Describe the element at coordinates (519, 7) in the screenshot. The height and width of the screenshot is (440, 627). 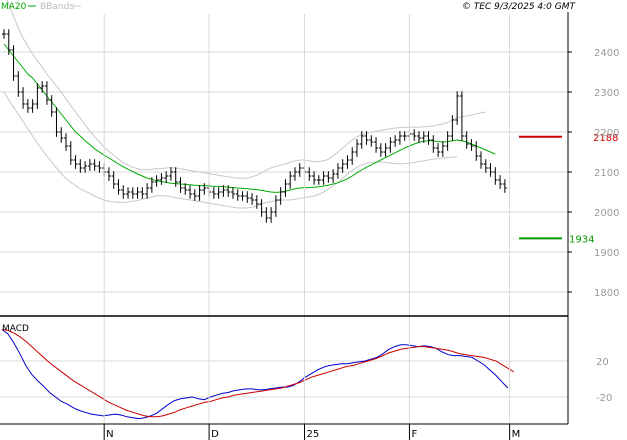
I see `copyright-timestamp: © TEC 9/3/2025 4:0 GMT` at that location.